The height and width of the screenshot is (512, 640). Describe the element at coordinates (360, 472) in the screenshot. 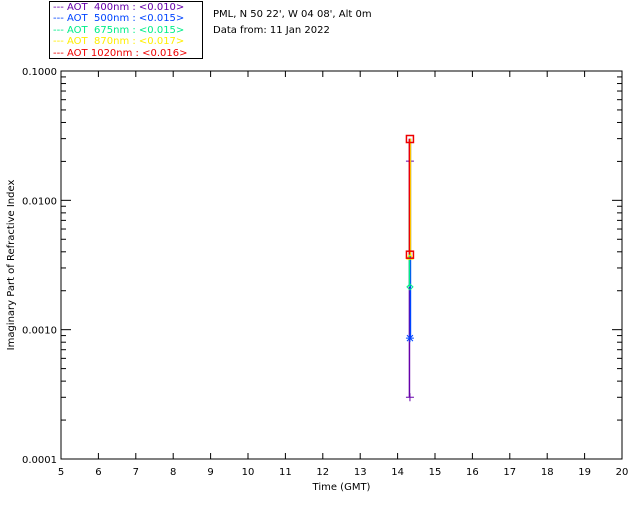

I see `x-tick-label: 13` at that location.